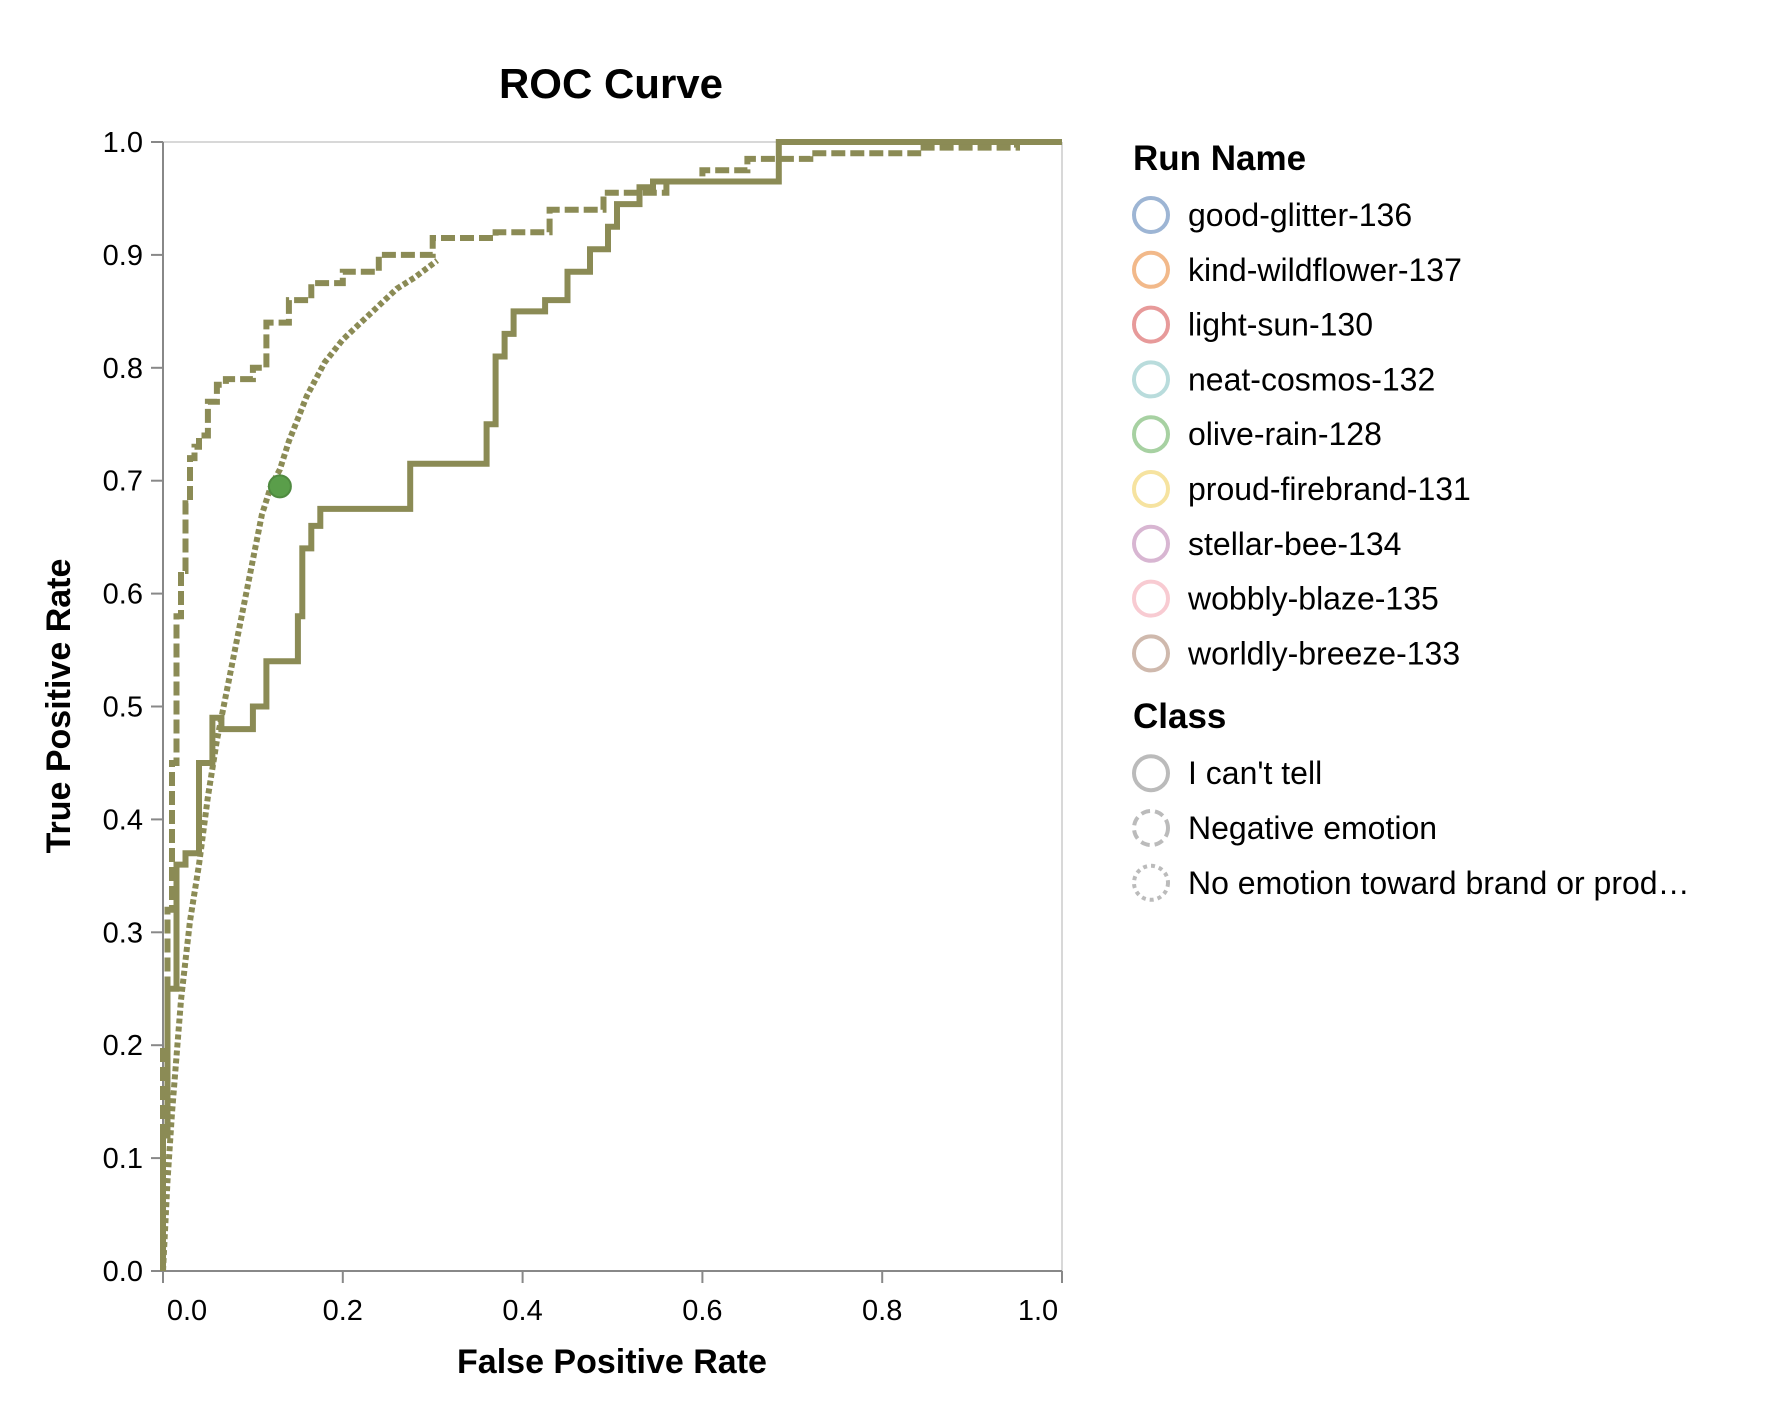  Describe the element at coordinates (1255, 773) in the screenshot. I see `legend-label: I can't tell` at that location.